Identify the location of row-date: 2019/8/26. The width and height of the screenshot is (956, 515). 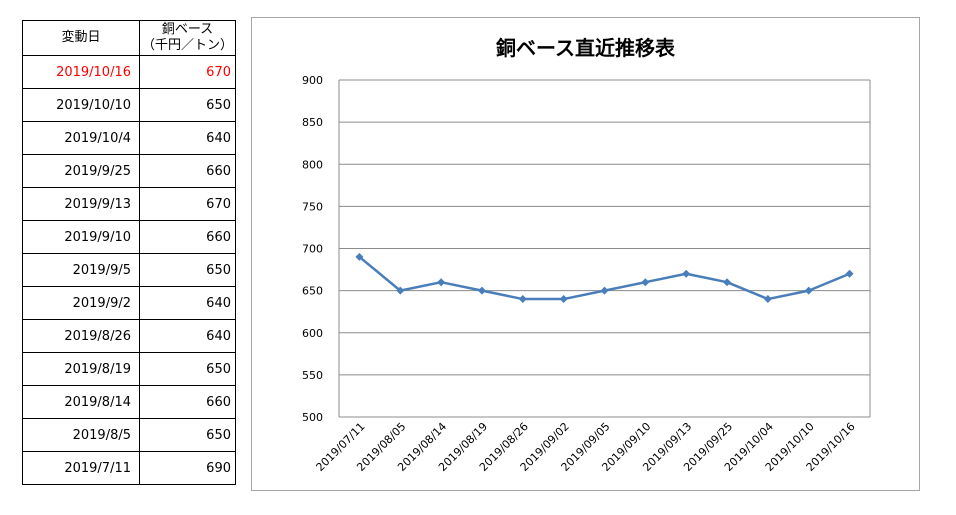
(81, 336).